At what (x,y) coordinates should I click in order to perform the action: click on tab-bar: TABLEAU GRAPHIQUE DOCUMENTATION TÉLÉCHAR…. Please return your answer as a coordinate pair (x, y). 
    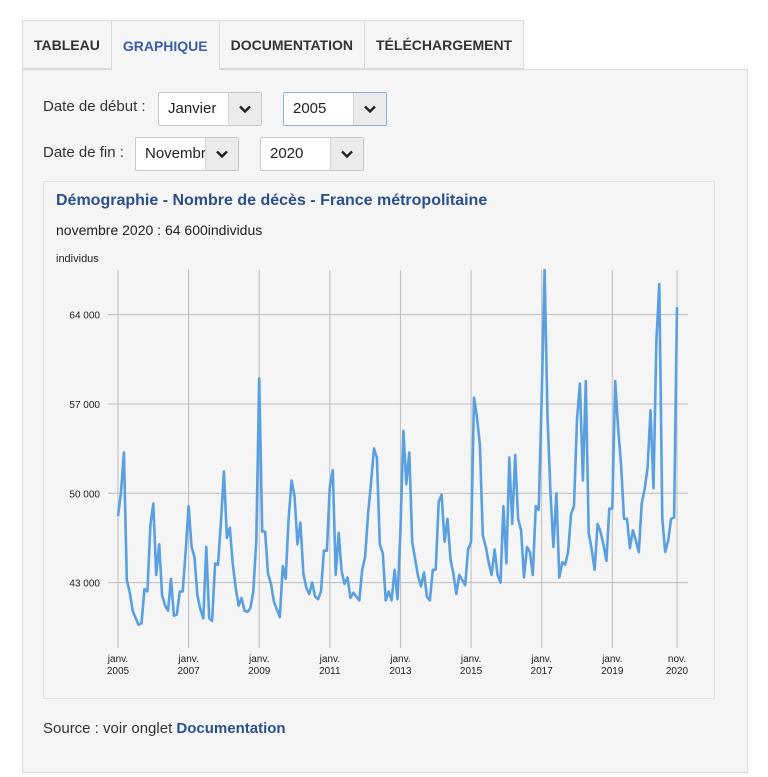
    Looking at the image, I should click on (273, 45).